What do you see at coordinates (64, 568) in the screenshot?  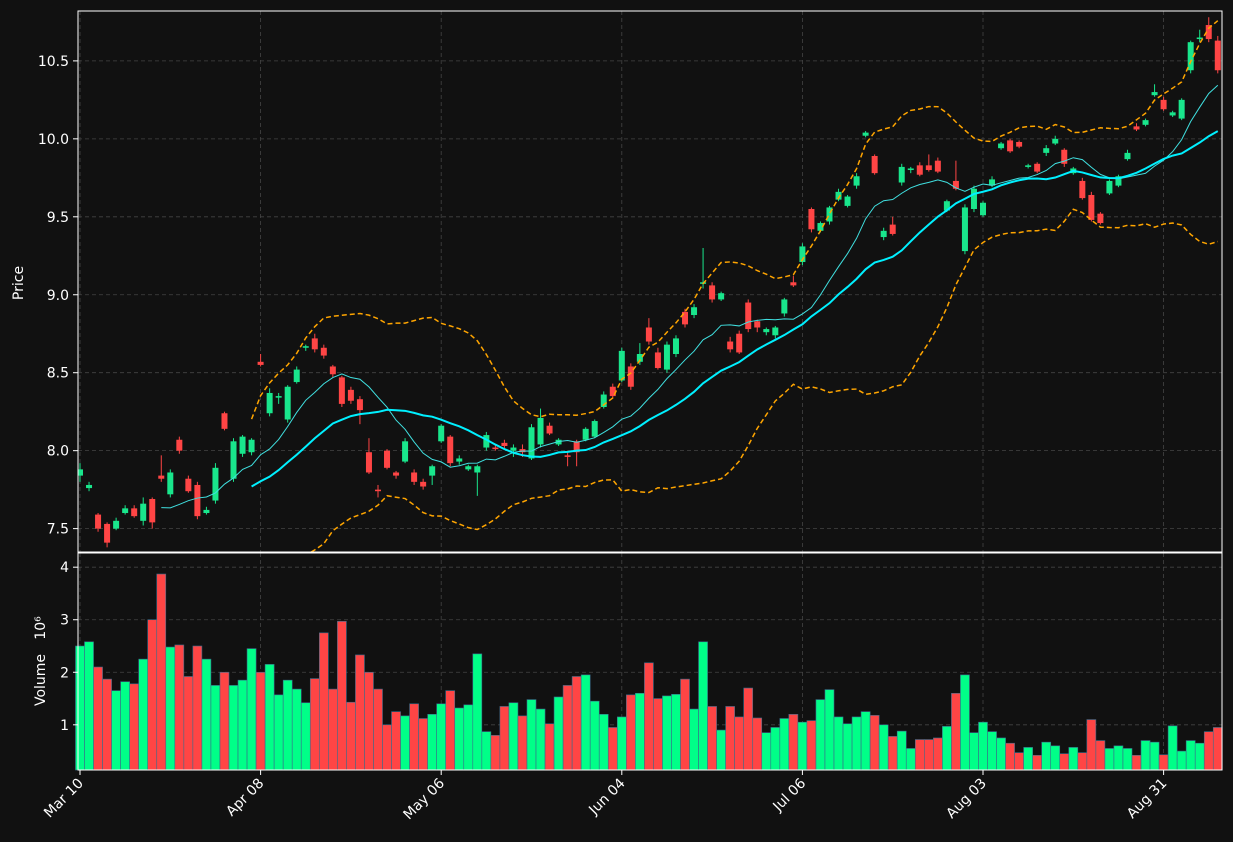 I see `y-tick-label: 4` at bounding box center [64, 568].